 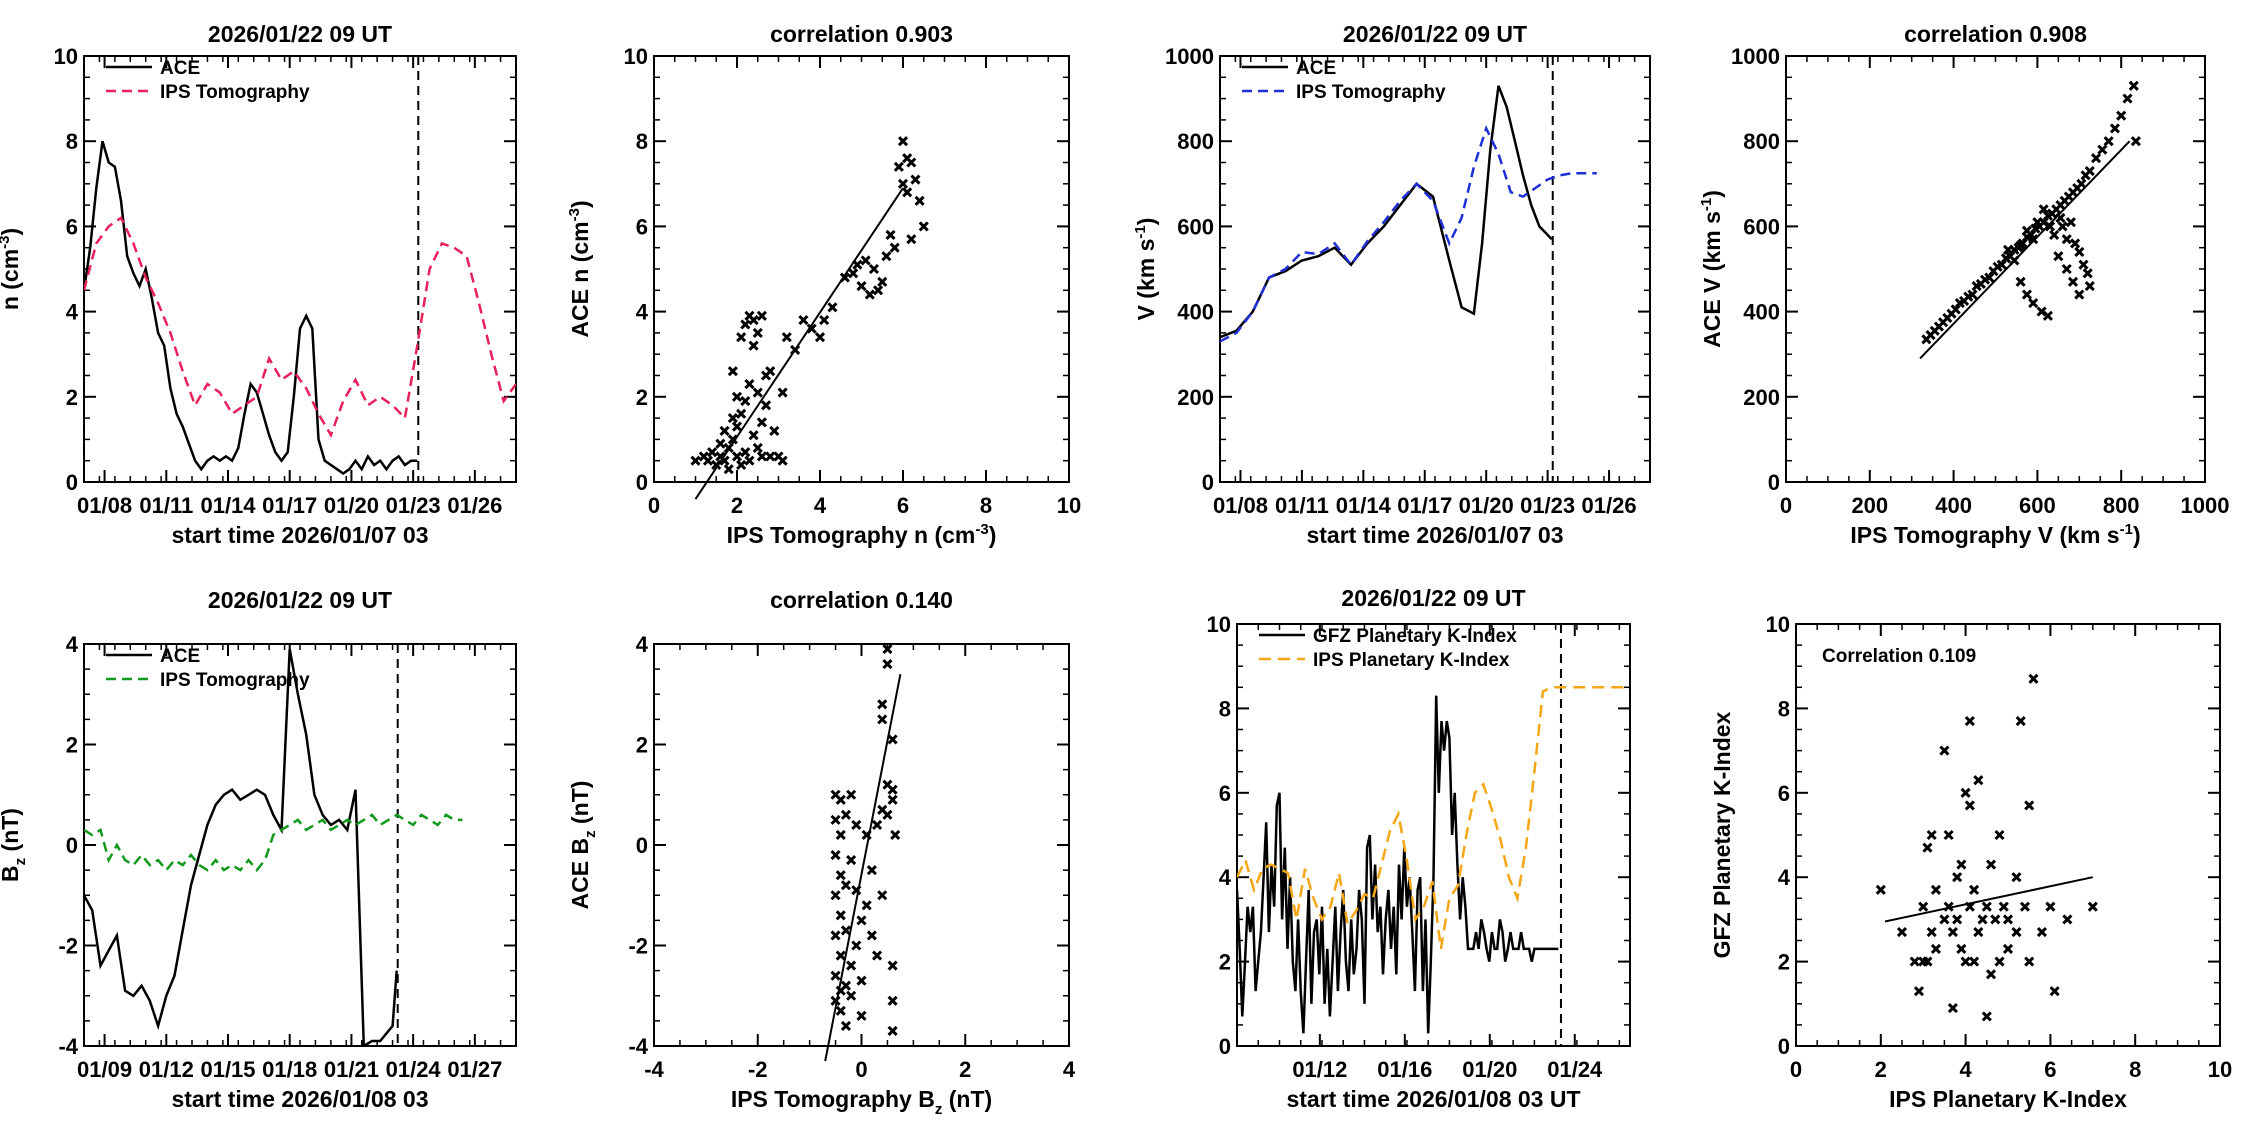 What do you see at coordinates (861, 1102) in the screenshot?
I see `x-axis-label: IPS Tomography Bz (nT)` at bounding box center [861, 1102].